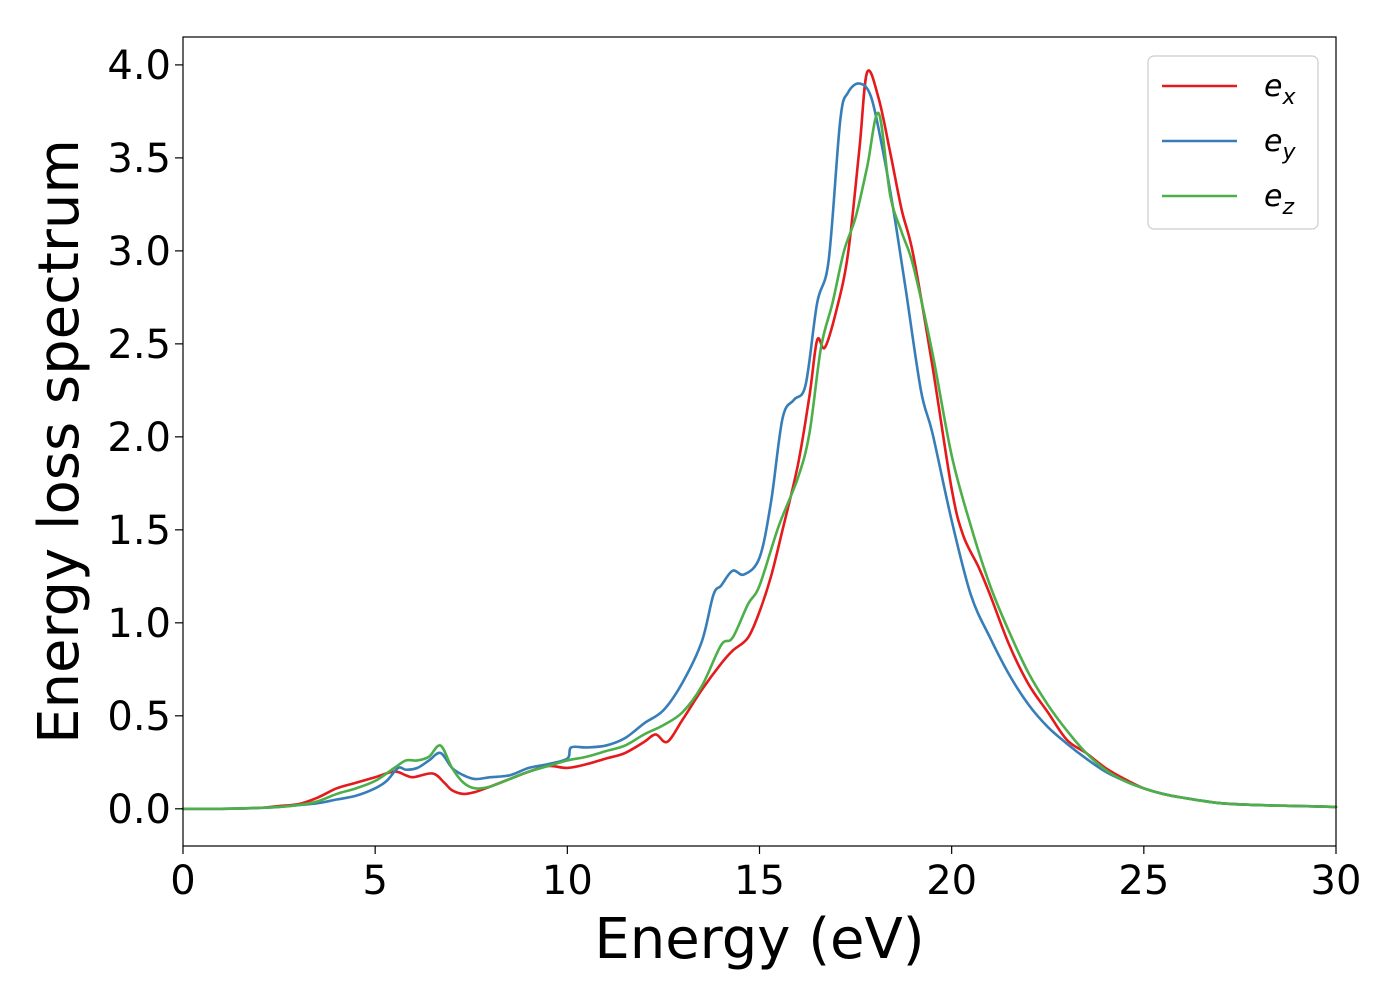  What do you see at coordinates (139, 717) in the screenshot?
I see `y-tick-label: 0.5` at bounding box center [139, 717].